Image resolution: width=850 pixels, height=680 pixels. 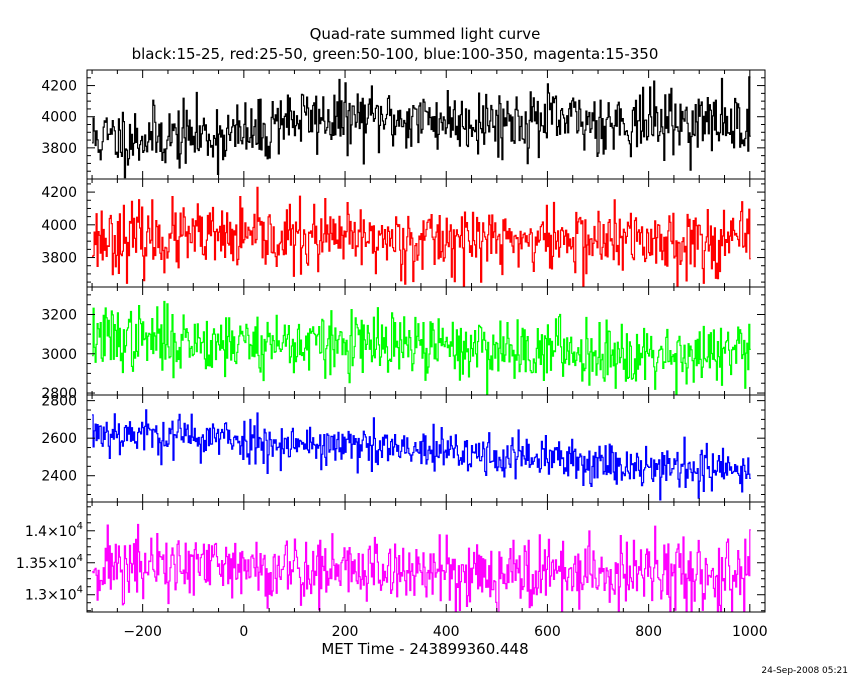 What do you see at coordinates (547, 632) in the screenshot?
I see `x-tick-label: 600` at bounding box center [547, 632].